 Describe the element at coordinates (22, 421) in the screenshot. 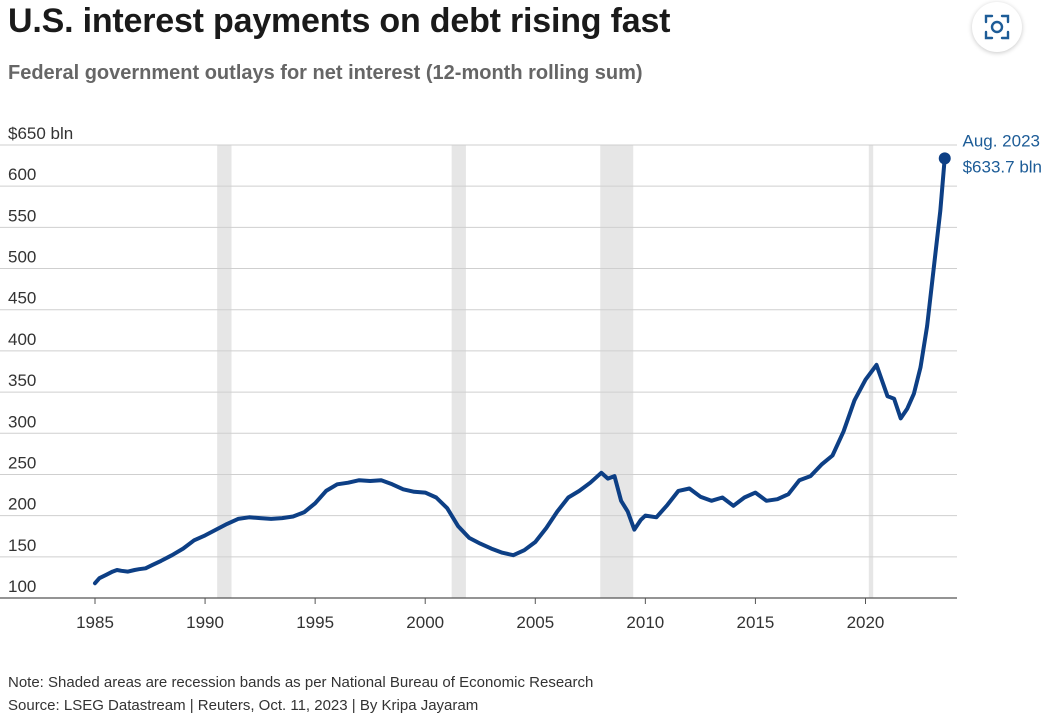

I see `y-tick-label: 300` at that location.